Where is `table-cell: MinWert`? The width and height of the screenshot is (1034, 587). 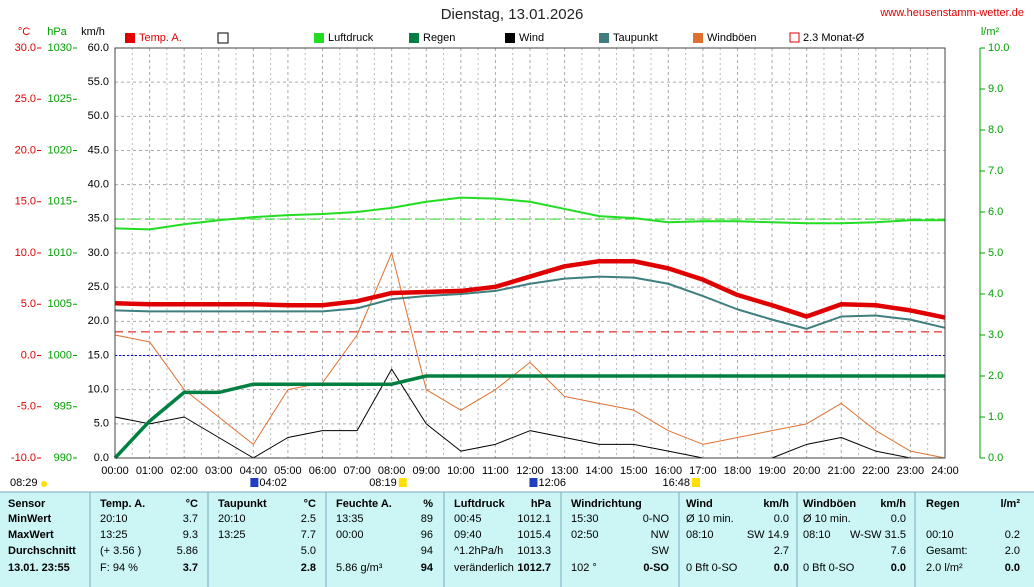
table-cell: MinWert is located at coordinates (30, 519).